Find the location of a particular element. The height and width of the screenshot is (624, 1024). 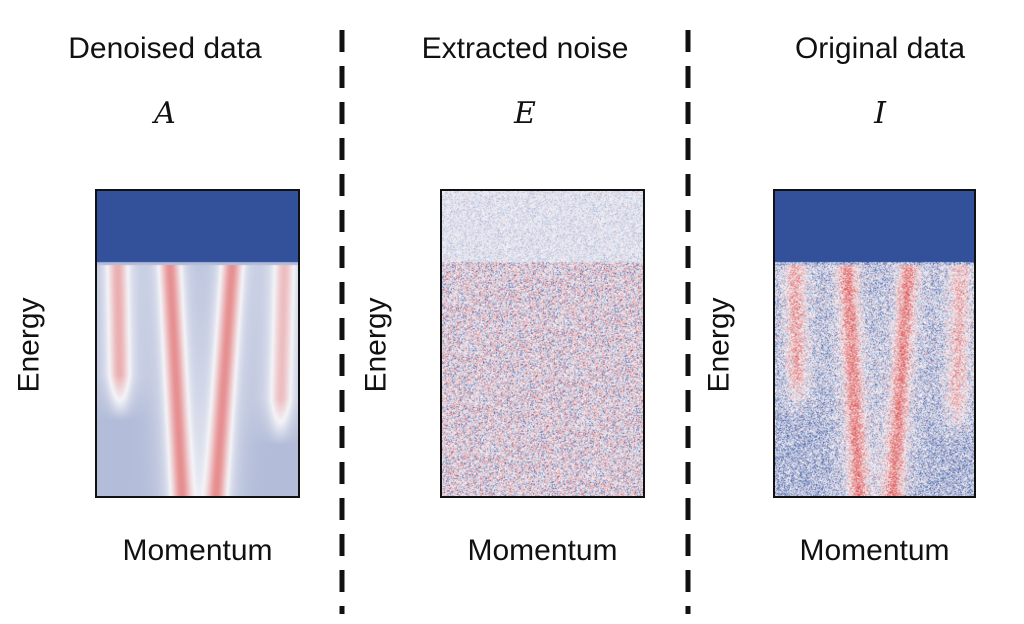

x-axis-label-noise: Momentum is located at coordinates (542, 550).